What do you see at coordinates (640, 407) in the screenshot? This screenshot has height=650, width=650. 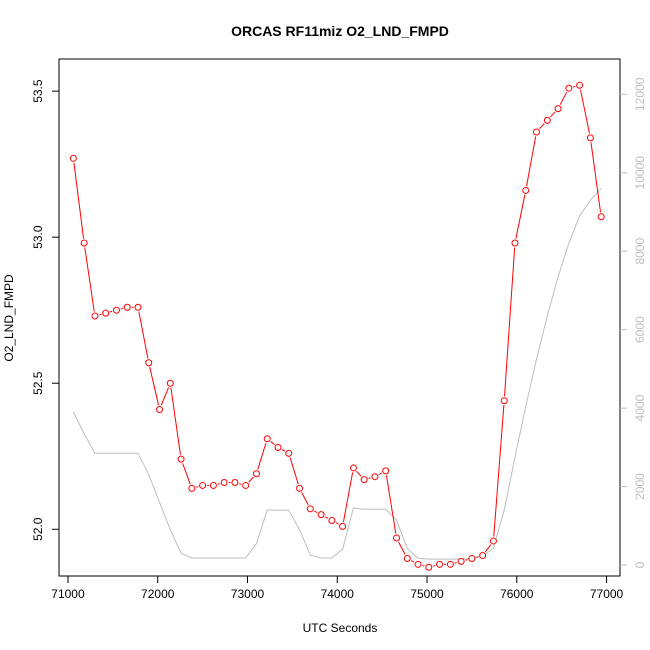 I see `y2-tick-label: 4000` at bounding box center [640, 407].